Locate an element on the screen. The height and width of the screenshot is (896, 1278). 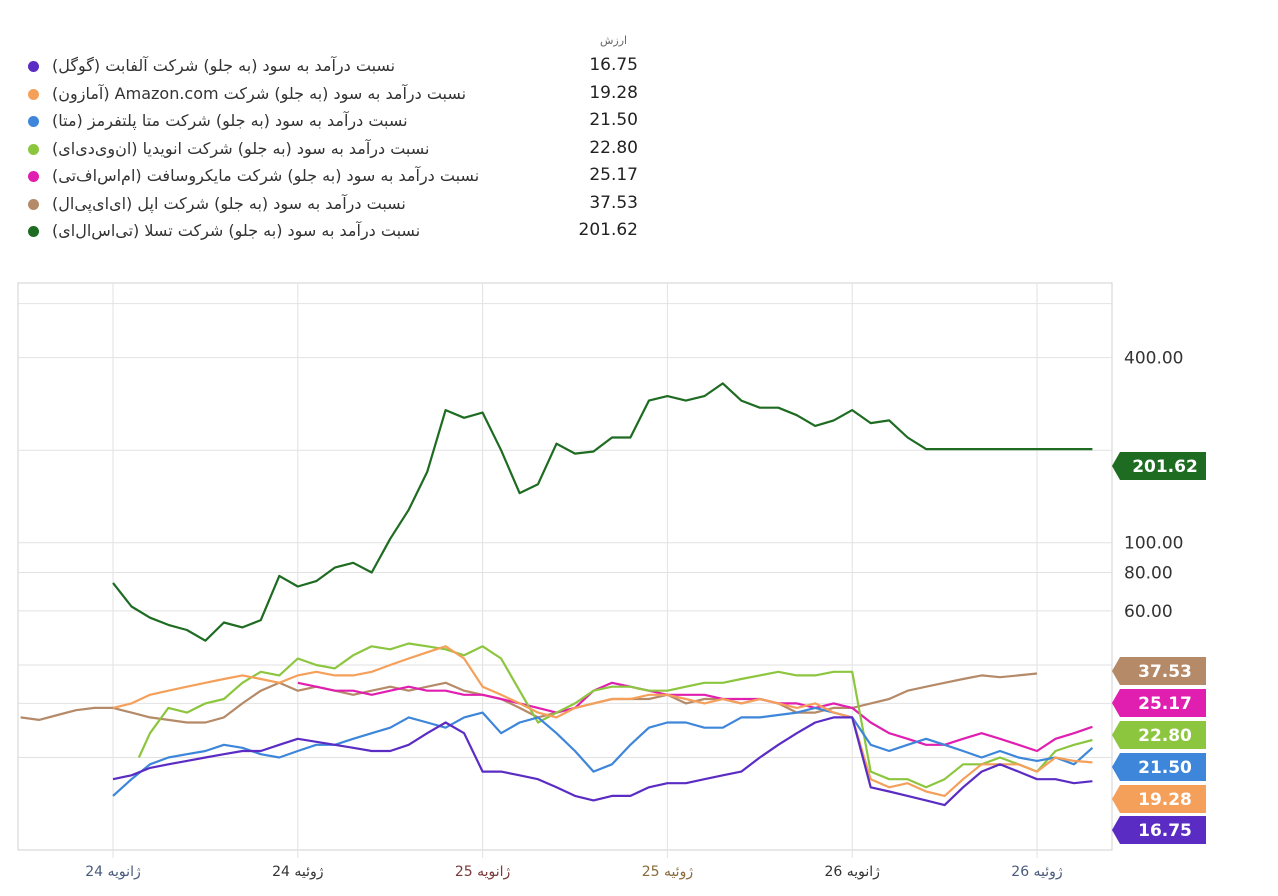
legend-value: 37.53 is located at coordinates (613, 202).